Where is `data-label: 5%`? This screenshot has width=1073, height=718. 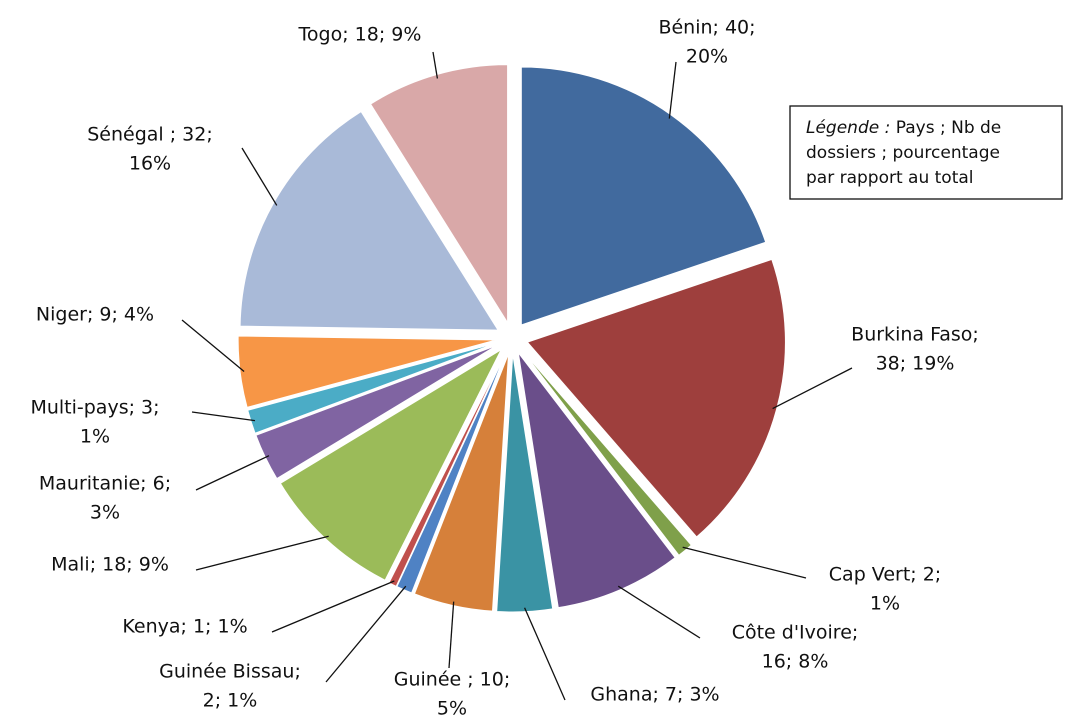 data-label: 5% is located at coordinates (452, 708).